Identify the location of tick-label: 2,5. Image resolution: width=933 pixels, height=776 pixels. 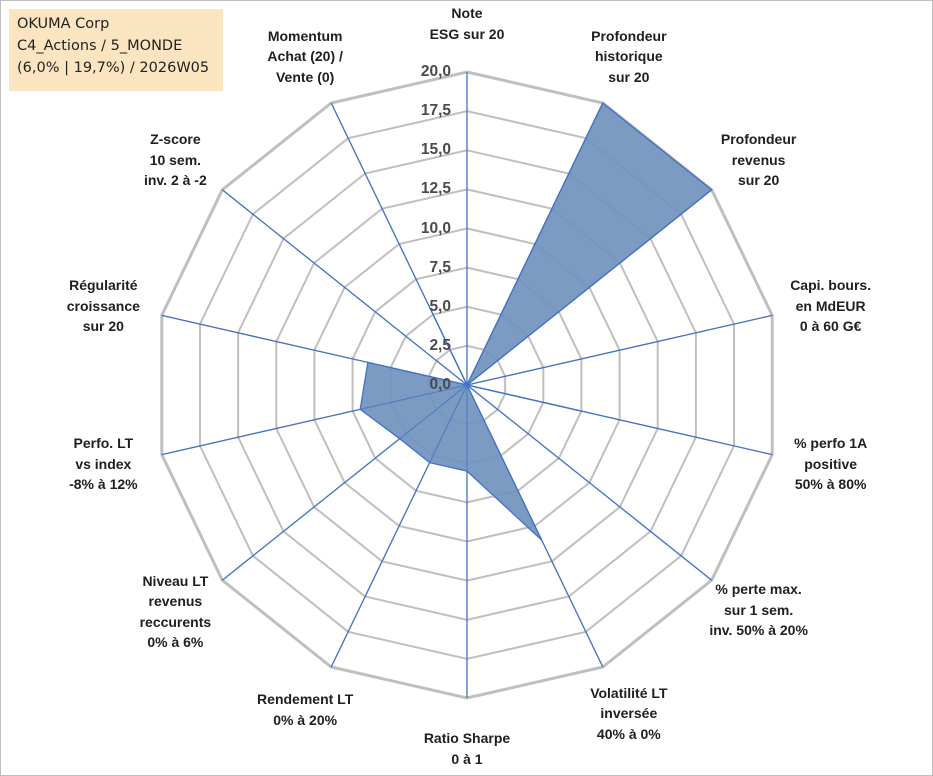
(440, 345).